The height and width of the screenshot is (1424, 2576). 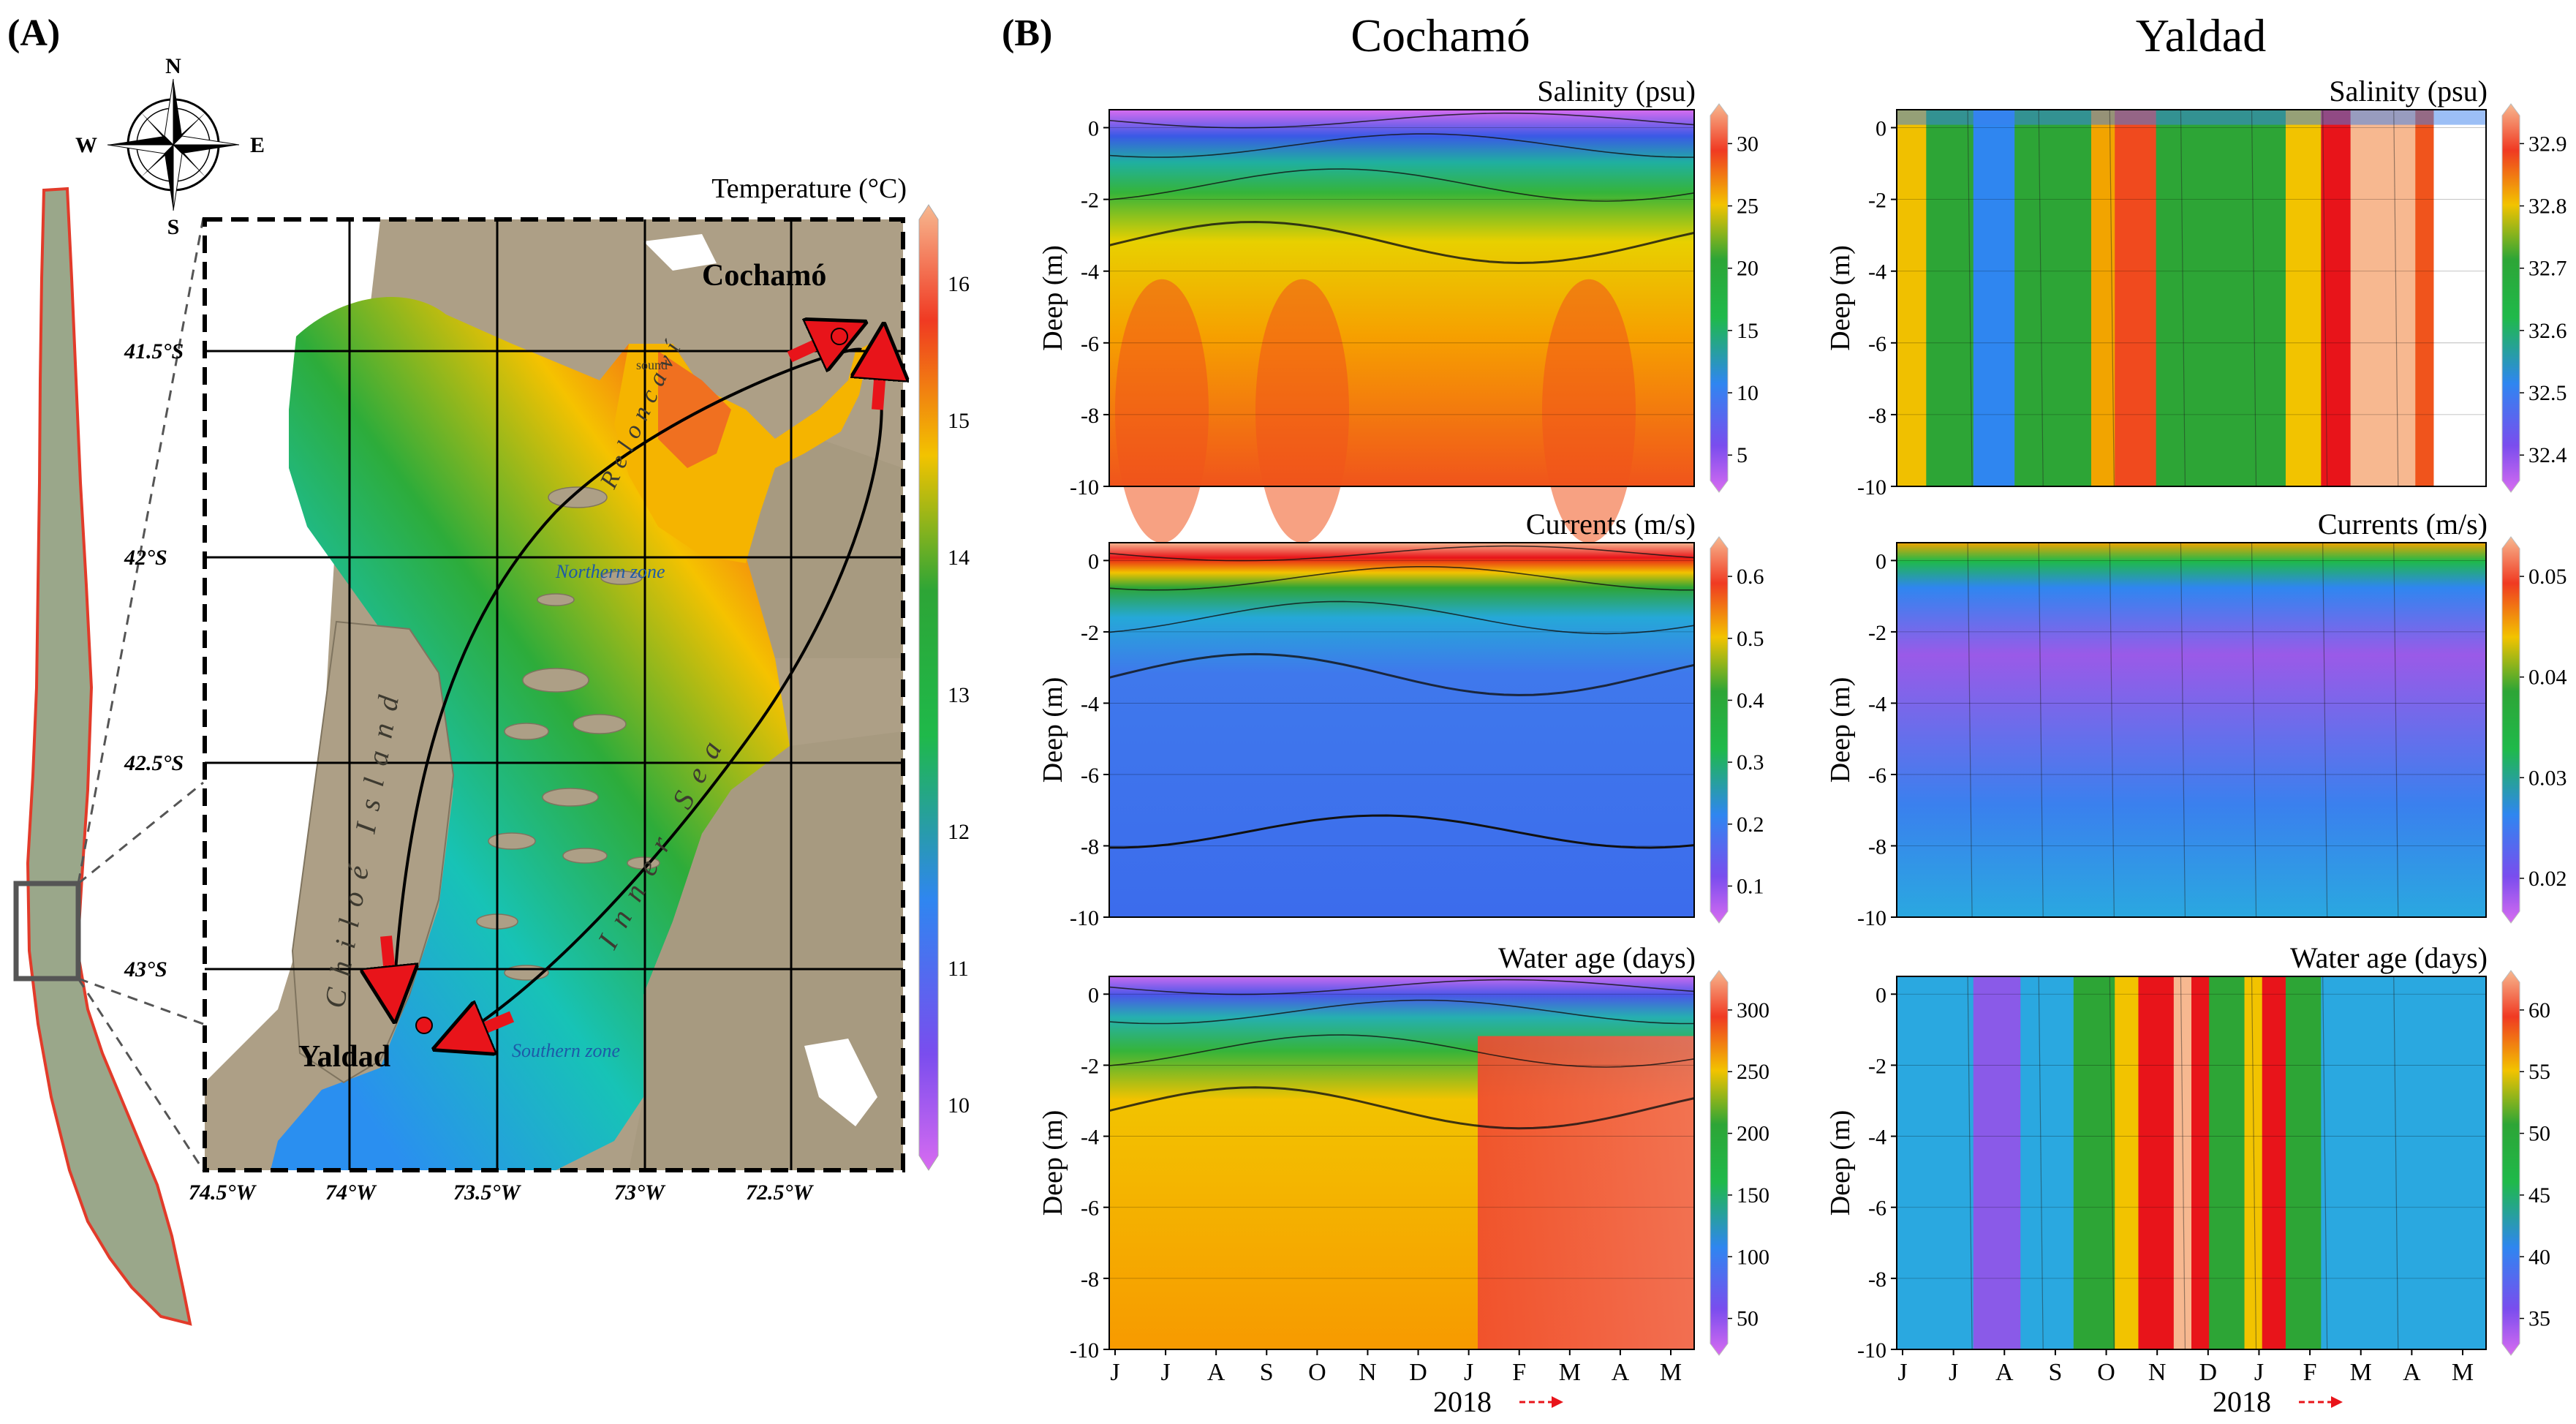 I want to click on colorbar-tick: 300, so click(x=1753, y=1010).